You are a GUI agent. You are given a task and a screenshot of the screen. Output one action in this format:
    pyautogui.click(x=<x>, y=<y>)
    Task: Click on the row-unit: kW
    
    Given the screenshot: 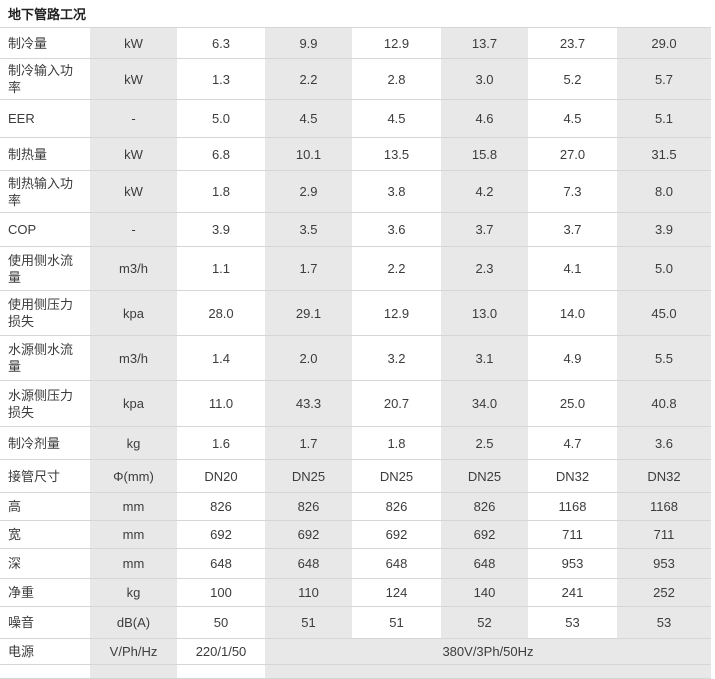 What is the action you would take?
    pyautogui.click(x=133, y=191)
    